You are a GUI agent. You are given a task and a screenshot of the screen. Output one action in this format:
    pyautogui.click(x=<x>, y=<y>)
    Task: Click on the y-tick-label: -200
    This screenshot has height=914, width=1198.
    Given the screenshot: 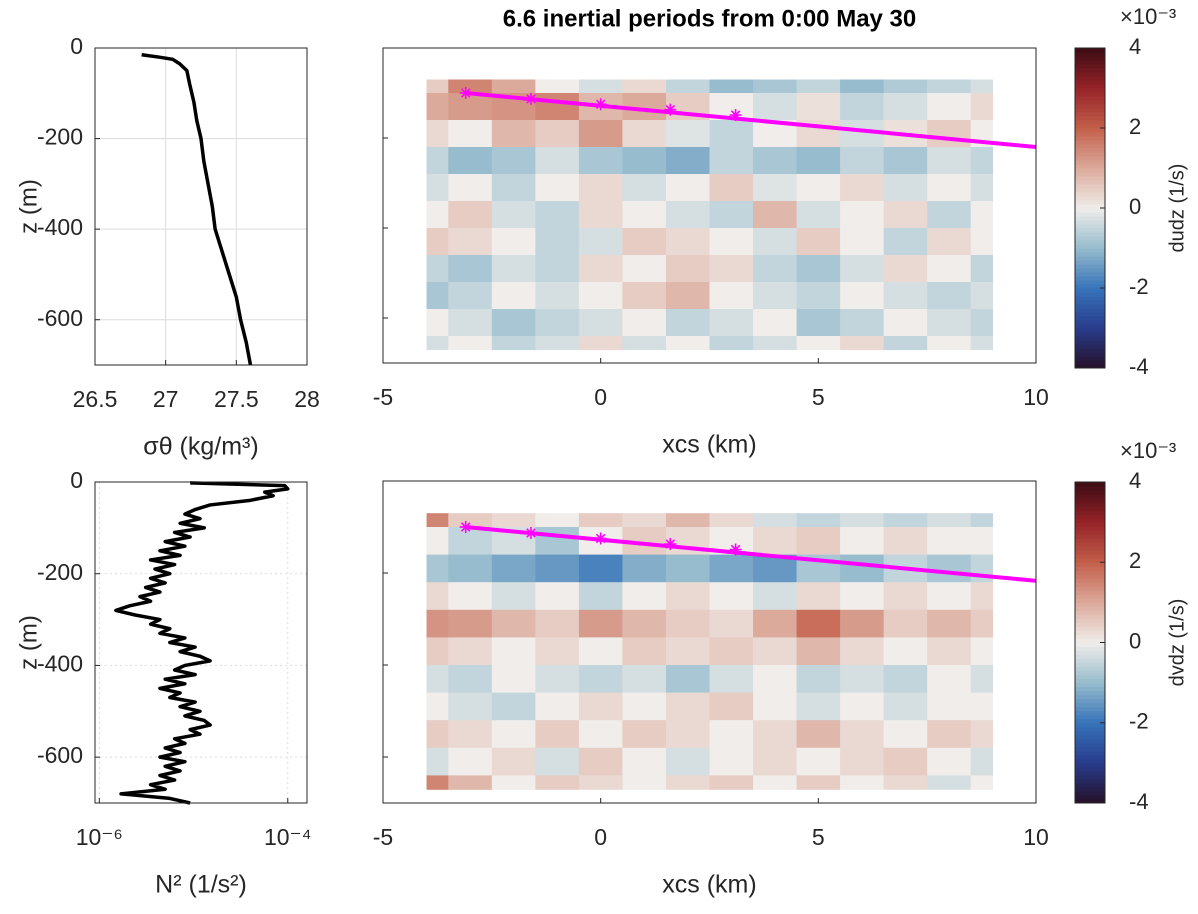 What is the action you would take?
    pyautogui.click(x=60, y=572)
    